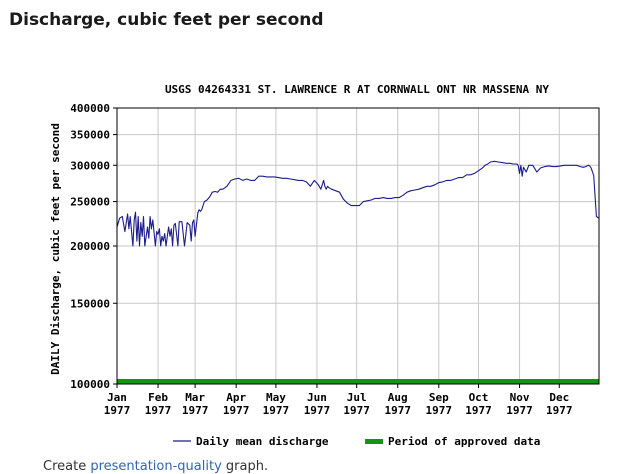  I want to click on x-tick-month: Feb, so click(158, 397).